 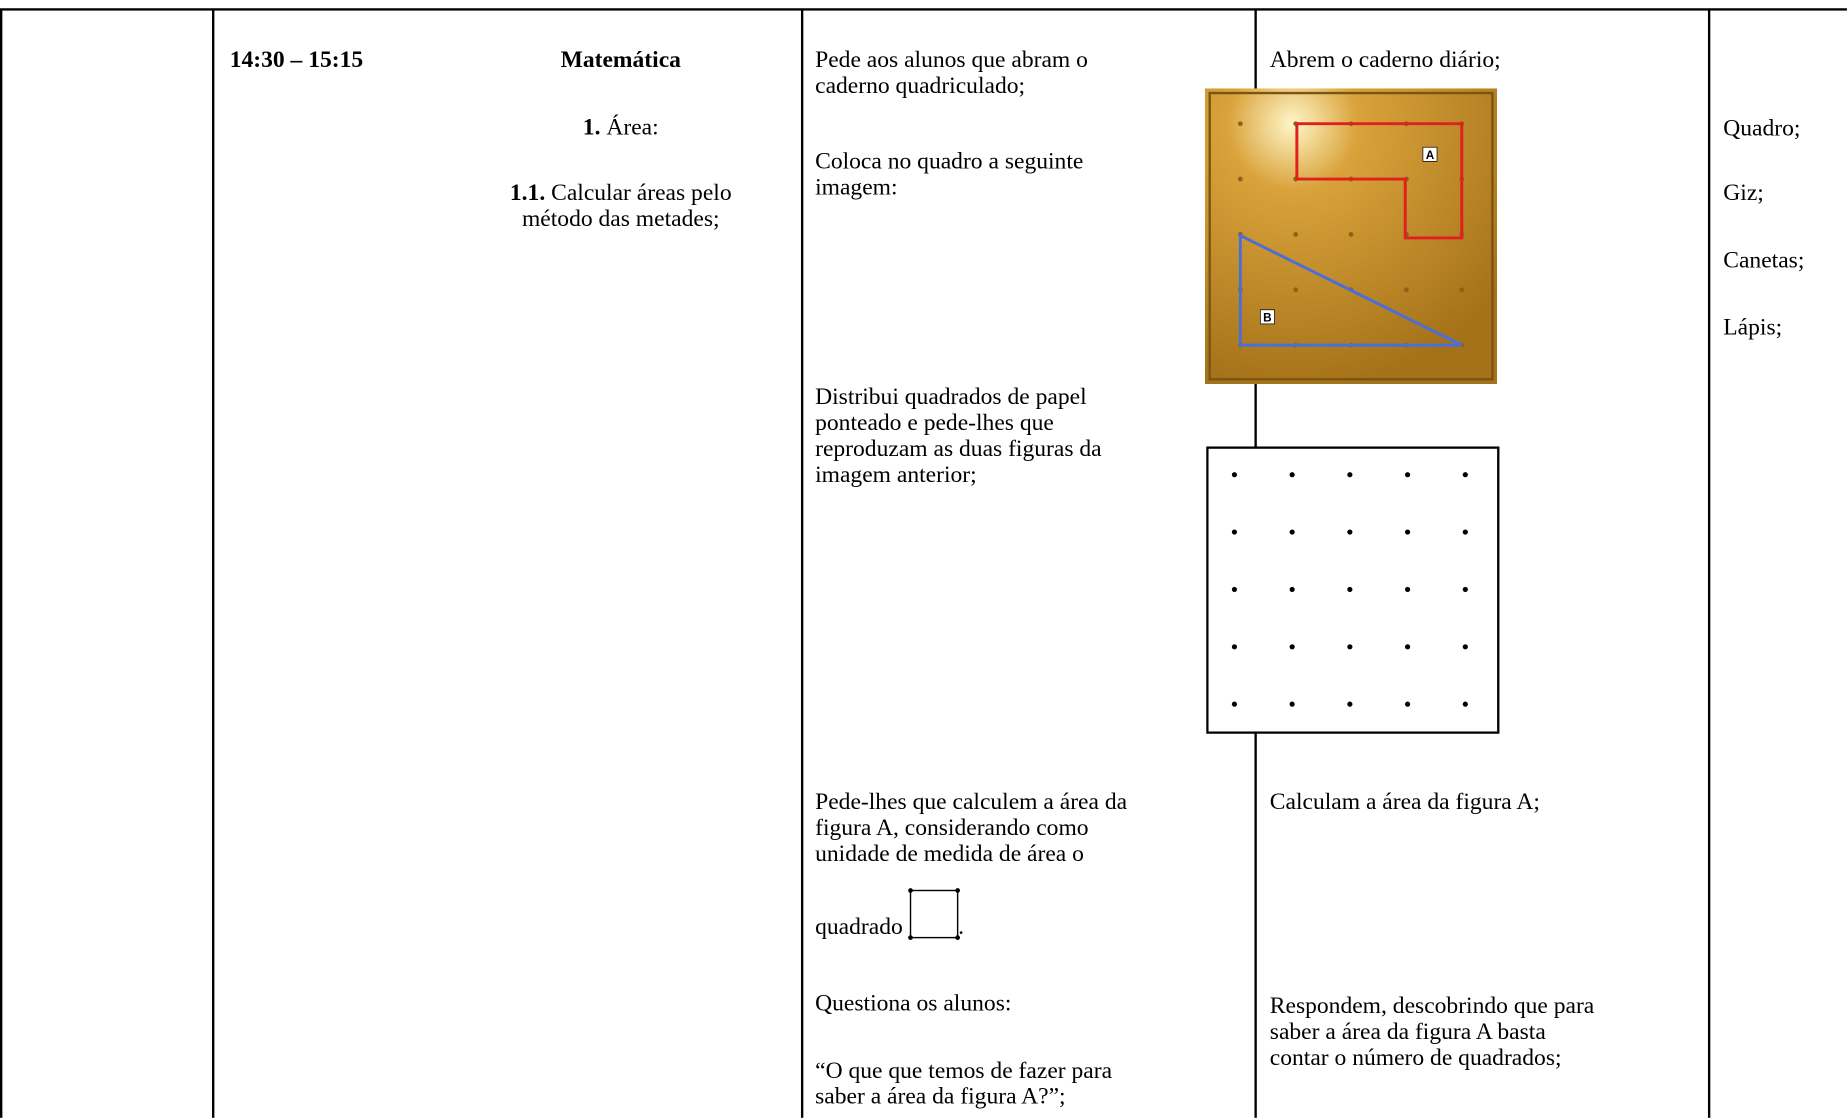 What do you see at coordinates (591, 127) in the screenshot?
I see `topic-number: 1.` at bounding box center [591, 127].